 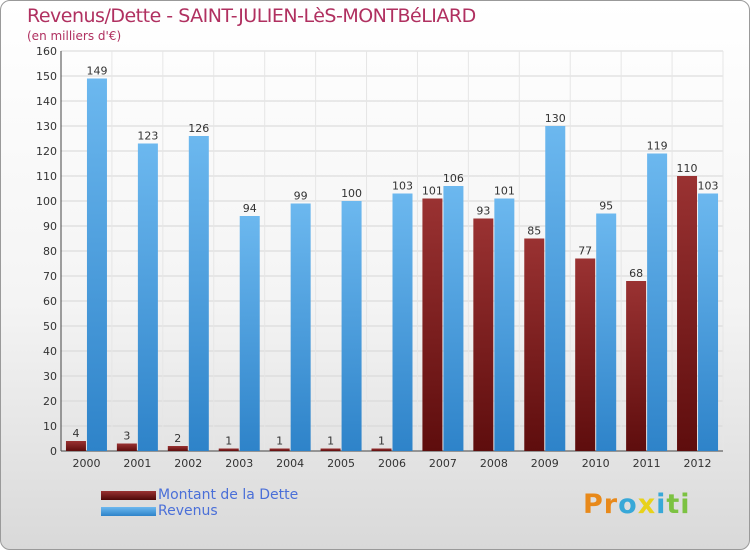 I want to click on legend-swatch-dette, so click(x=128, y=495).